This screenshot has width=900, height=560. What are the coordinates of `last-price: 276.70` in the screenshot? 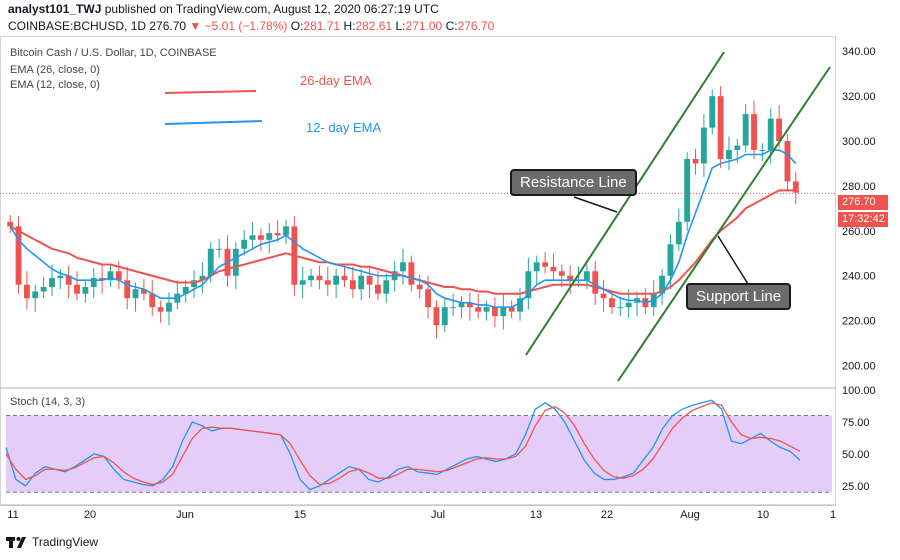 It's located at (168, 26).